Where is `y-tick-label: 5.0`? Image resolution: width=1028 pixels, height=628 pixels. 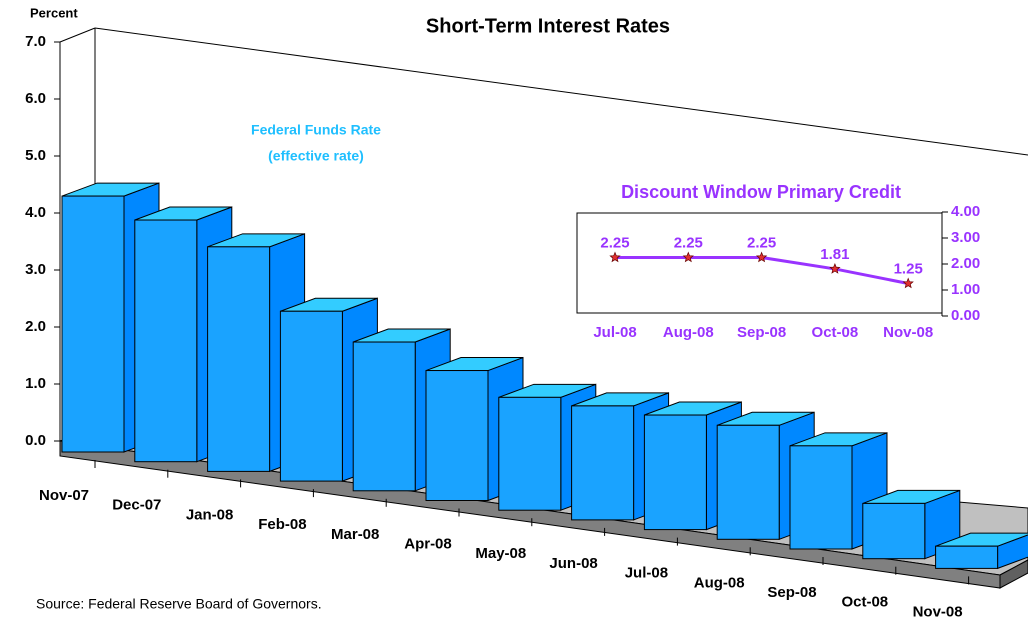 y-tick-label: 5.0 is located at coordinates (35, 155).